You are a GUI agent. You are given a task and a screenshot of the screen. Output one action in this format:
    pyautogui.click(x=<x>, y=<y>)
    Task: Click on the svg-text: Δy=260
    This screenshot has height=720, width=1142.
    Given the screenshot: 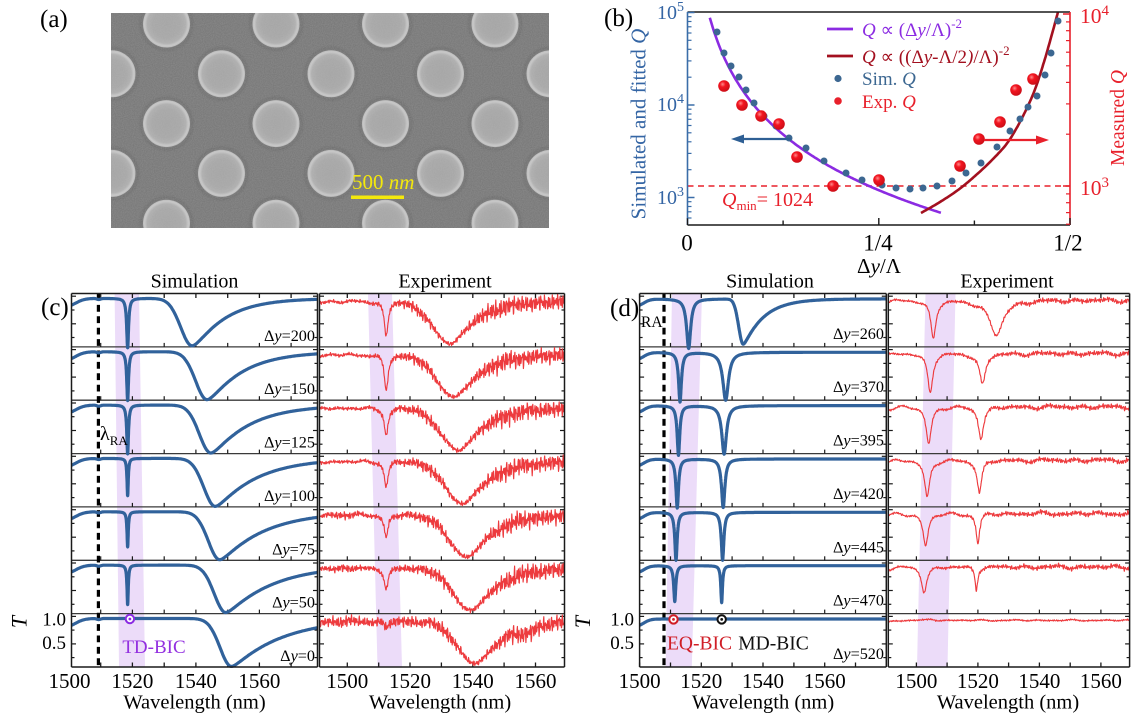 What is the action you would take?
    pyautogui.click(x=858, y=334)
    